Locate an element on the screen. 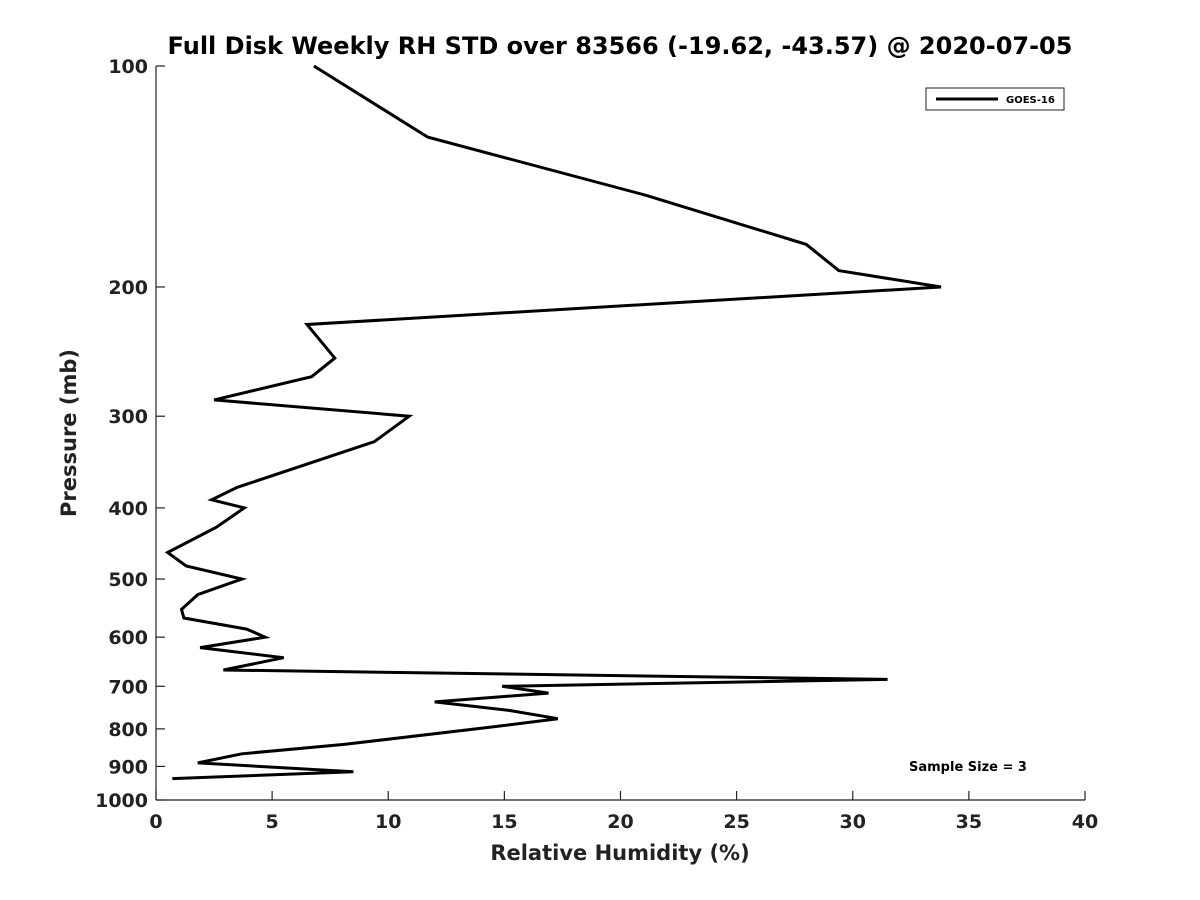  y-tick-label: 600 is located at coordinates (128, 638).